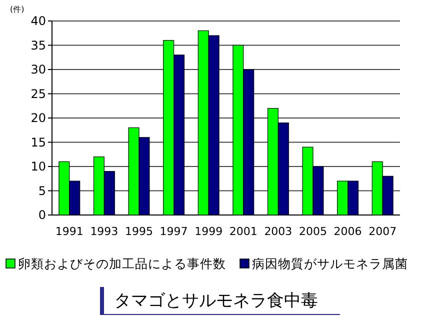 The image size is (426, 321). I want to click on y-axis-title: (件), so click(17, 9).